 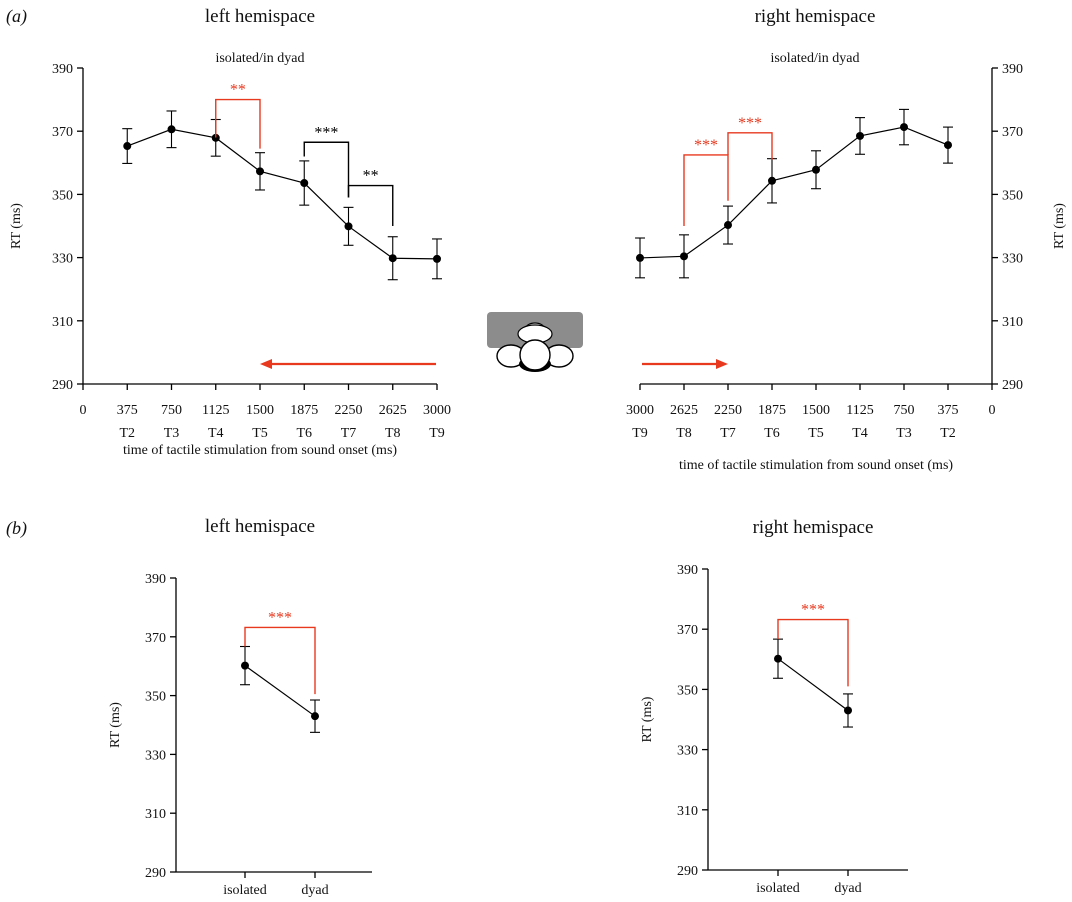 I want to click on y-tick-label: 370, so click(x=62, y=132).